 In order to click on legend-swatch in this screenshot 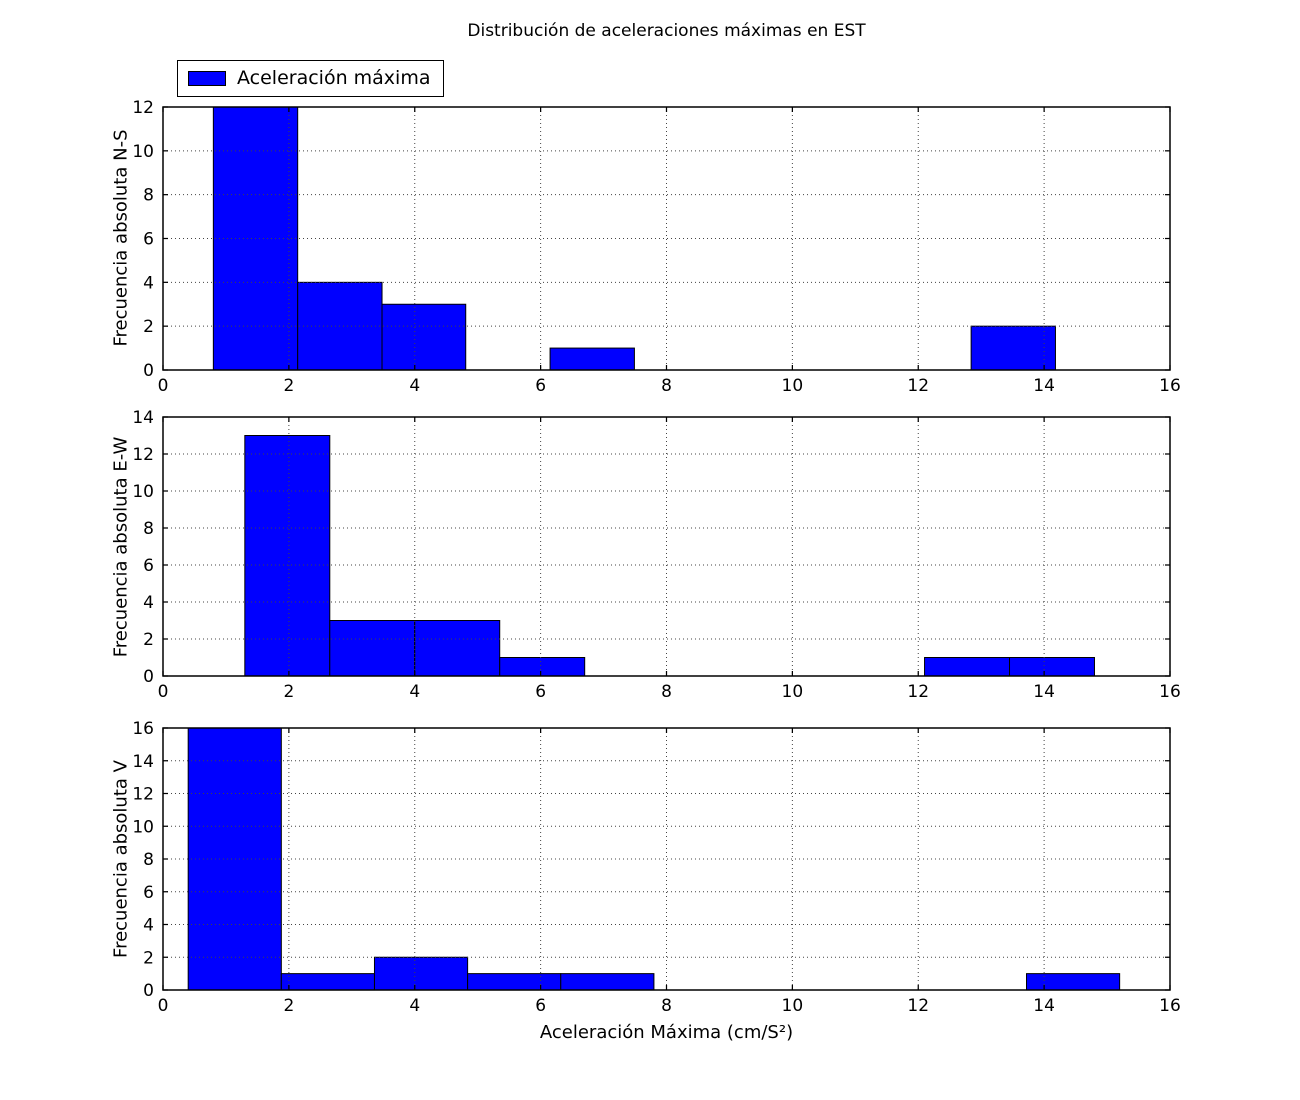, I will do `click(207, 78)`.